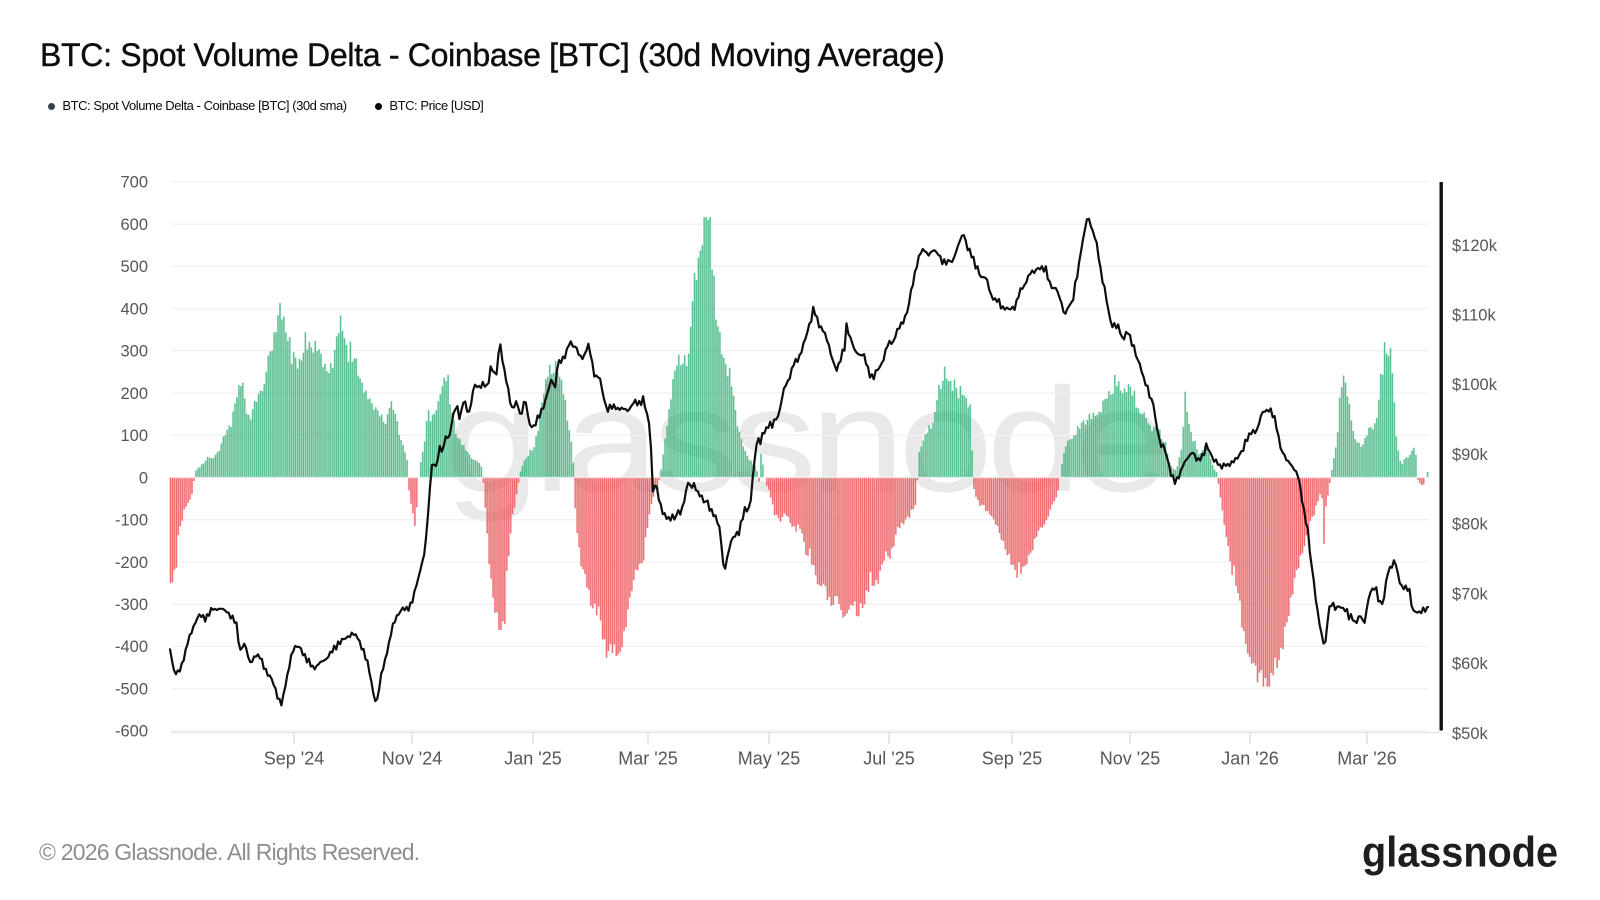  What do you see at coordinates (1130, 759) in the screenshot?
I see `svg-text: Nov '25` at bounding box center [1130, 759].